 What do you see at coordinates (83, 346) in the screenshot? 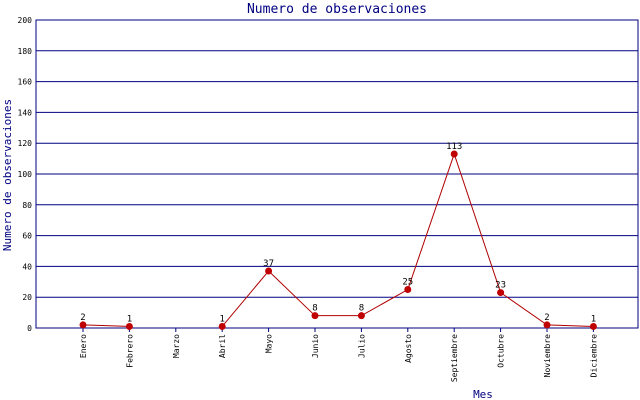
I see `x-tick-label: Enero` at bounding box center [83, 346].